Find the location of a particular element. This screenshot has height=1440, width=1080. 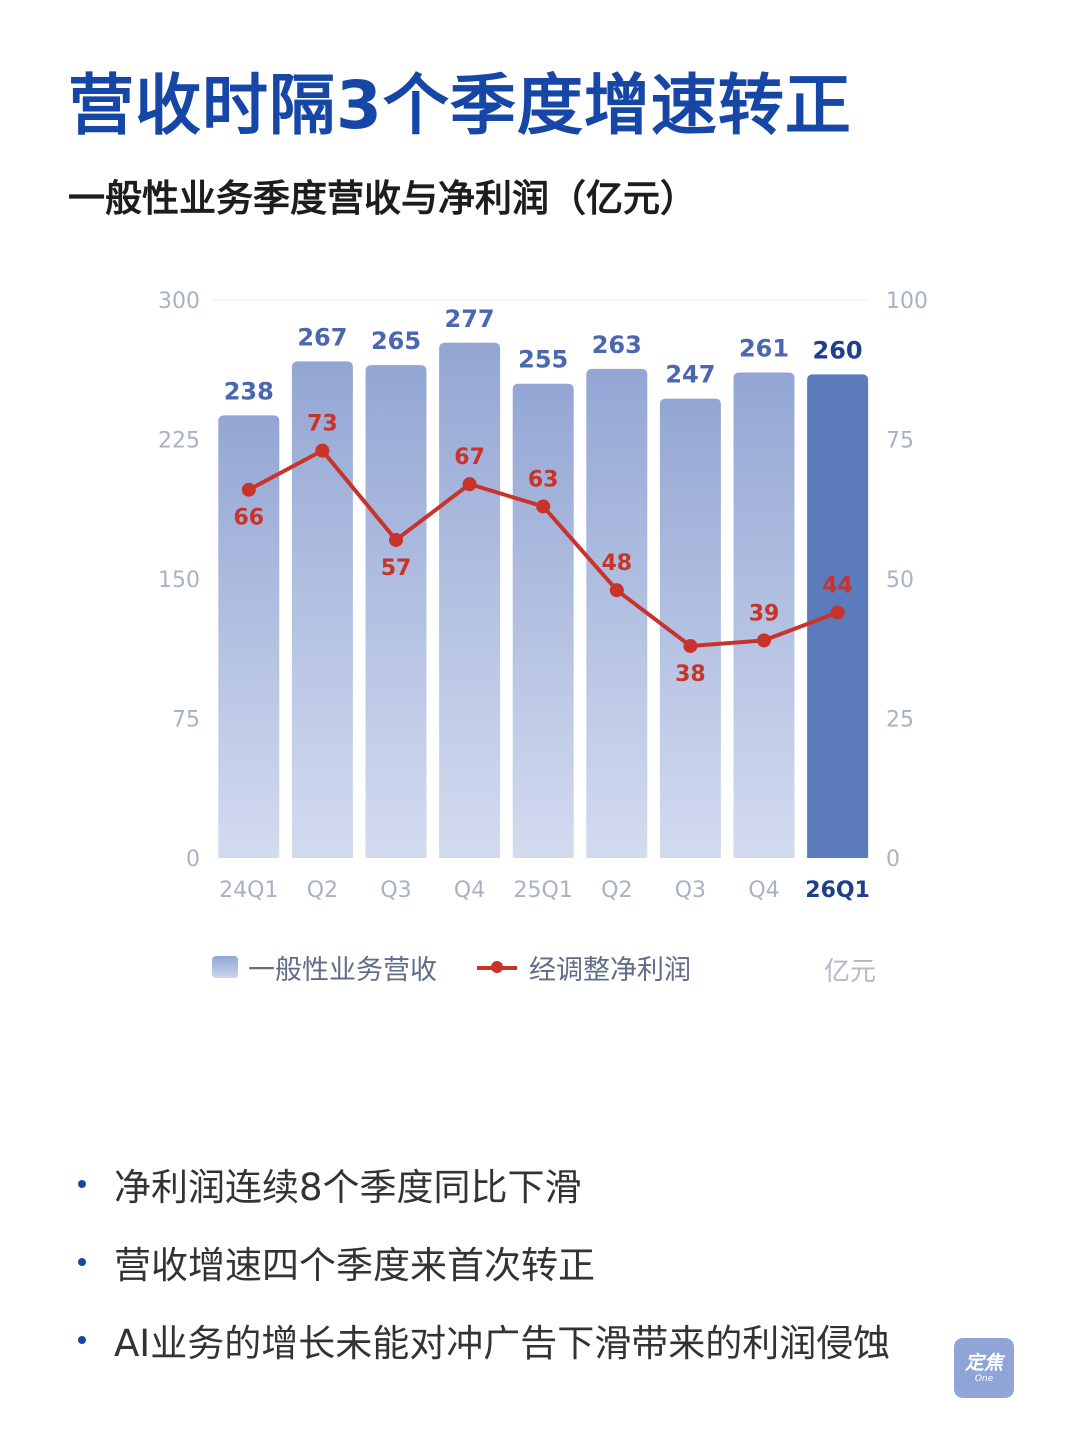

logo-text: 定焦 is located at coordinates (983, 1363).